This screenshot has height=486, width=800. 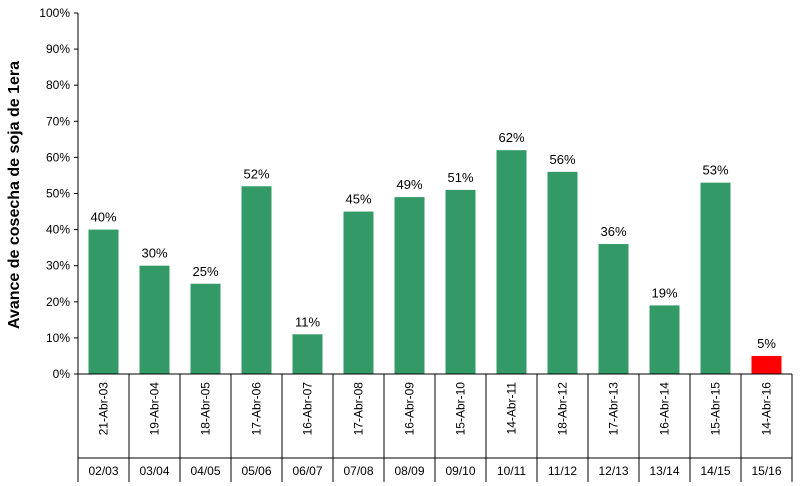 What do you see at coordinates (62, 374) in the screenshot?
I see `y-tick-label: 0%` at bounding box center [62, 374].